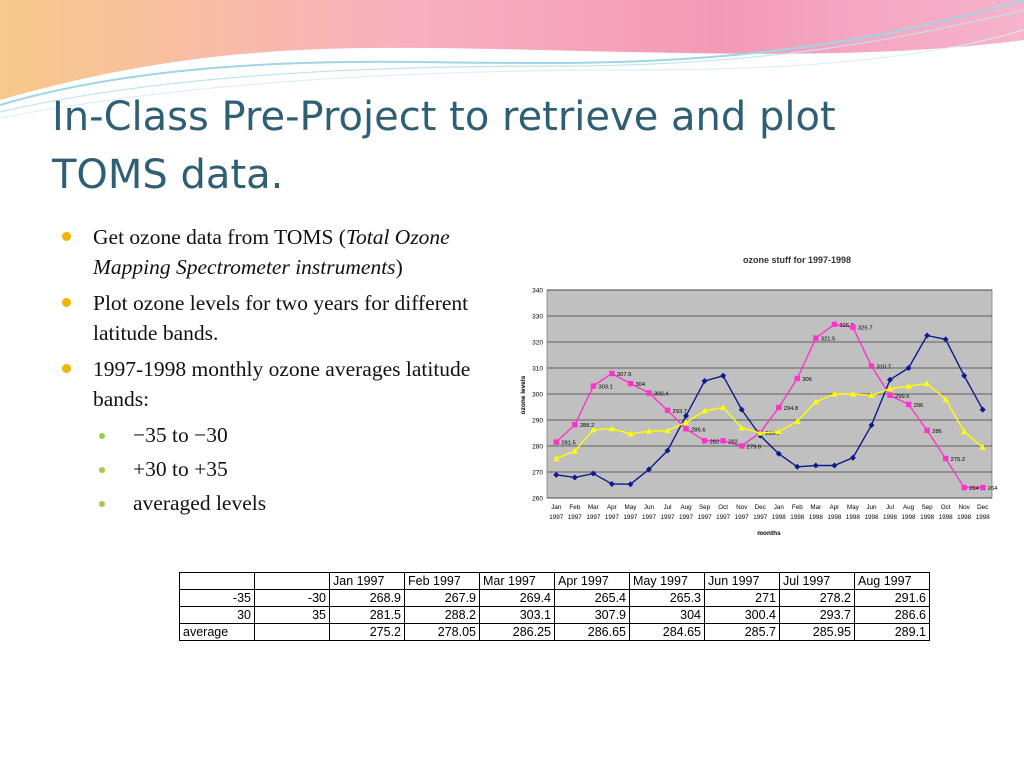  Describe the element at coordinates (272, 469) in the screenshot. I see `sub-bullet-list: −35 to −30 +30 to +35 averaged levels` at that location.